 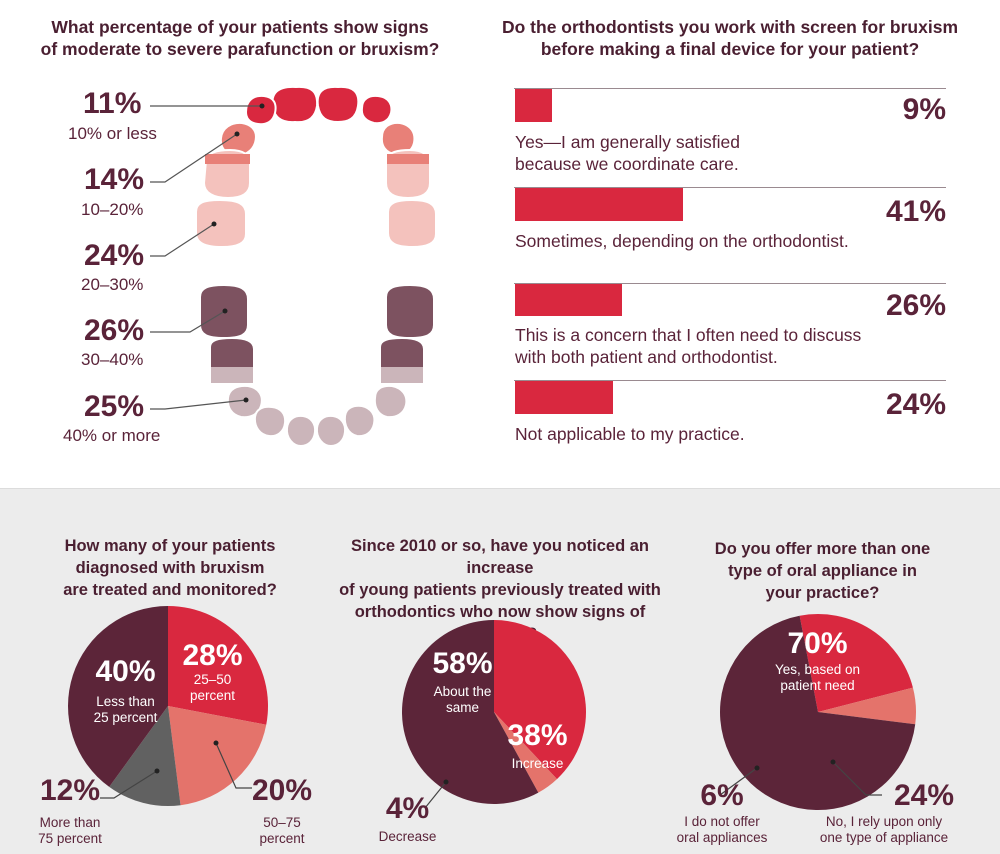 What do you see at coordinates (627, 164) in the screenshot?
I see `bar-label-line2: because we coordinate care.` at bounding box center [627, 164].